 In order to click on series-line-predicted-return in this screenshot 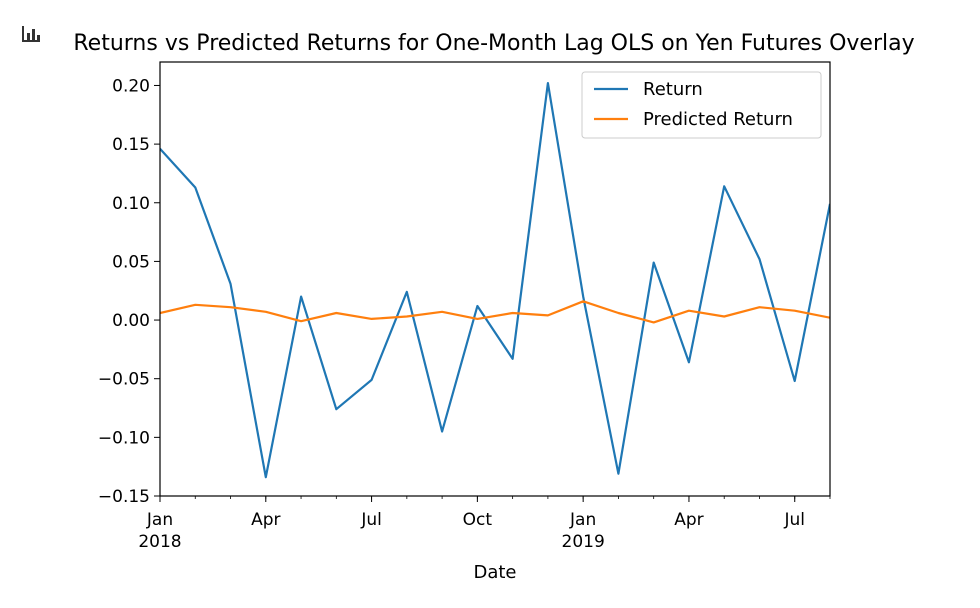, I will do `click(495, 312)`.